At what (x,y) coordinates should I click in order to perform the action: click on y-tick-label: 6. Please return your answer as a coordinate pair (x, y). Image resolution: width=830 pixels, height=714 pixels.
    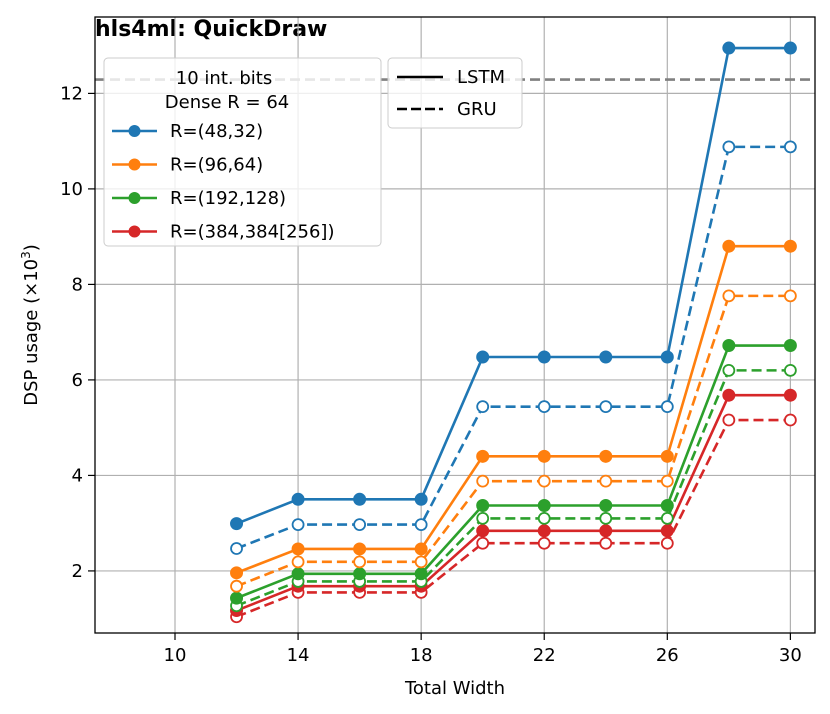
    Looking at the image, I should click on (77, 380).